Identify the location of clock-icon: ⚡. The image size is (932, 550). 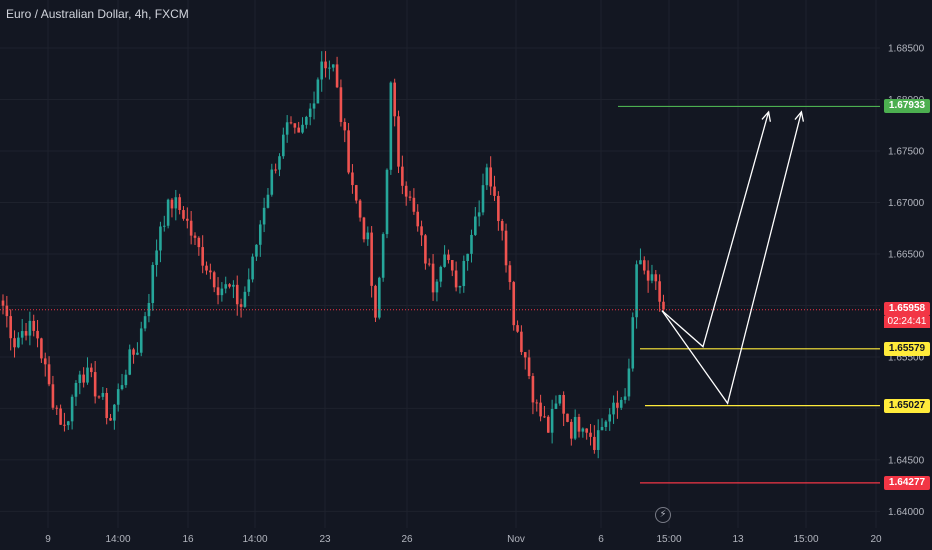
(663, 515).